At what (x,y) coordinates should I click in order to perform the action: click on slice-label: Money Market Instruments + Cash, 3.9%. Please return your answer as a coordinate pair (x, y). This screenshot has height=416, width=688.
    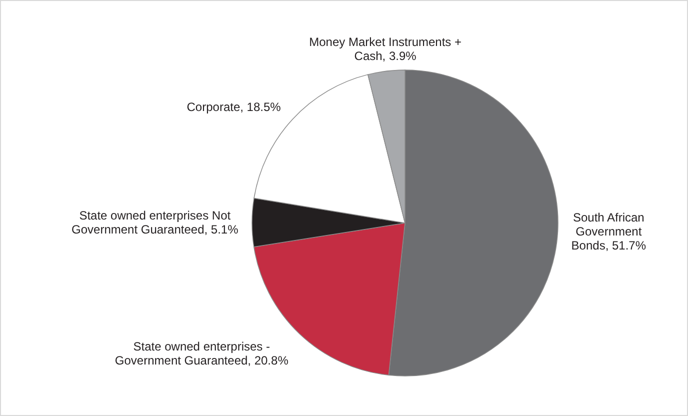
    Looking at the image, I should click on (385, 49).